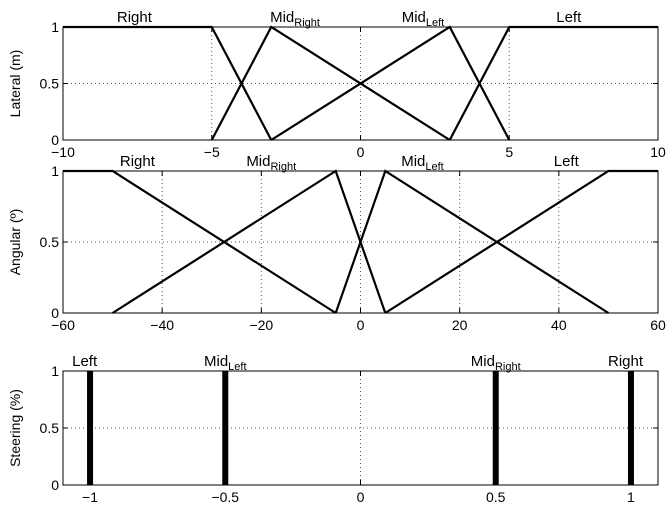 The width and height of the screenshot is (669, 512). I want to click on x-tick-label: 10, so click(658, 152).